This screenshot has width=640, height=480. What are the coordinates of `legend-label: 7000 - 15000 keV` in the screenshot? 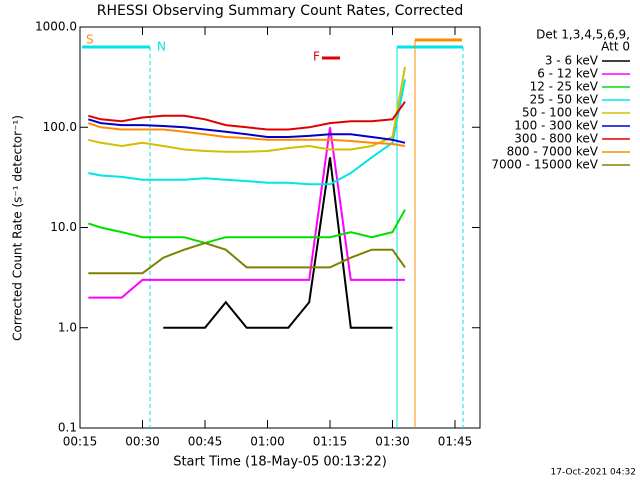 It's located at (544, 165).